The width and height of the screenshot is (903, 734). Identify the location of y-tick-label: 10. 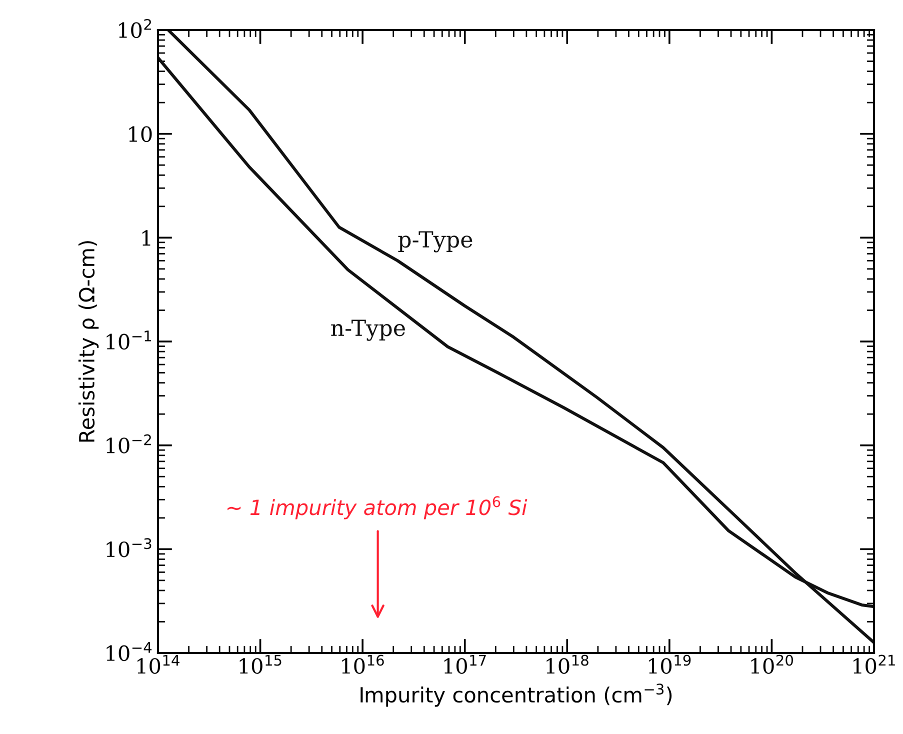
(140, 134).